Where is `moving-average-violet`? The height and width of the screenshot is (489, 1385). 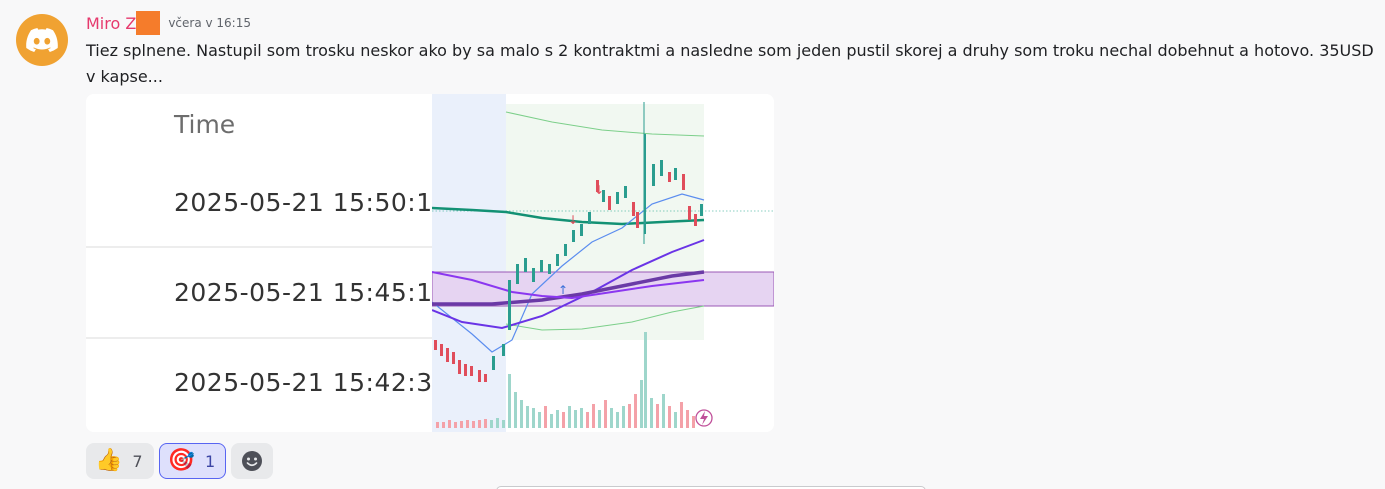 moving-average-violet is located at coordinates (568, 285).